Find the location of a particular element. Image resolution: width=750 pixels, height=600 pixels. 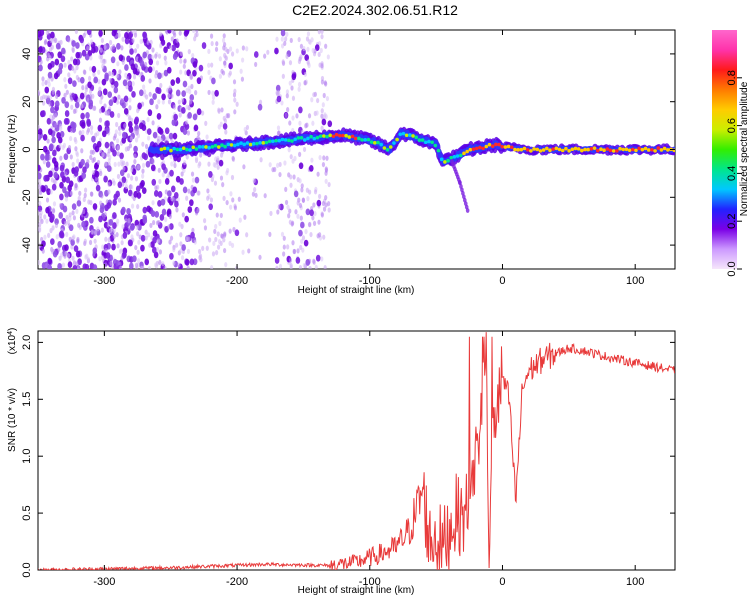

snr-y-axis-title: SNR (10 * v/v) is located at coordinates (12, 420).